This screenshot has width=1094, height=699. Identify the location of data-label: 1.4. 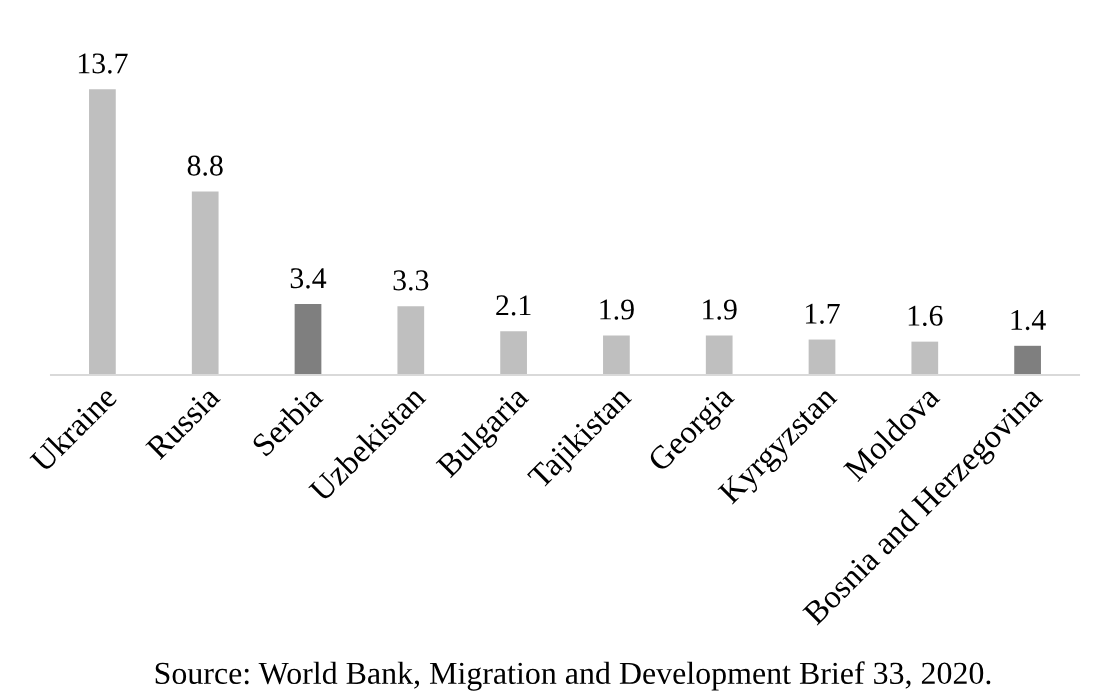
(1028, 320).